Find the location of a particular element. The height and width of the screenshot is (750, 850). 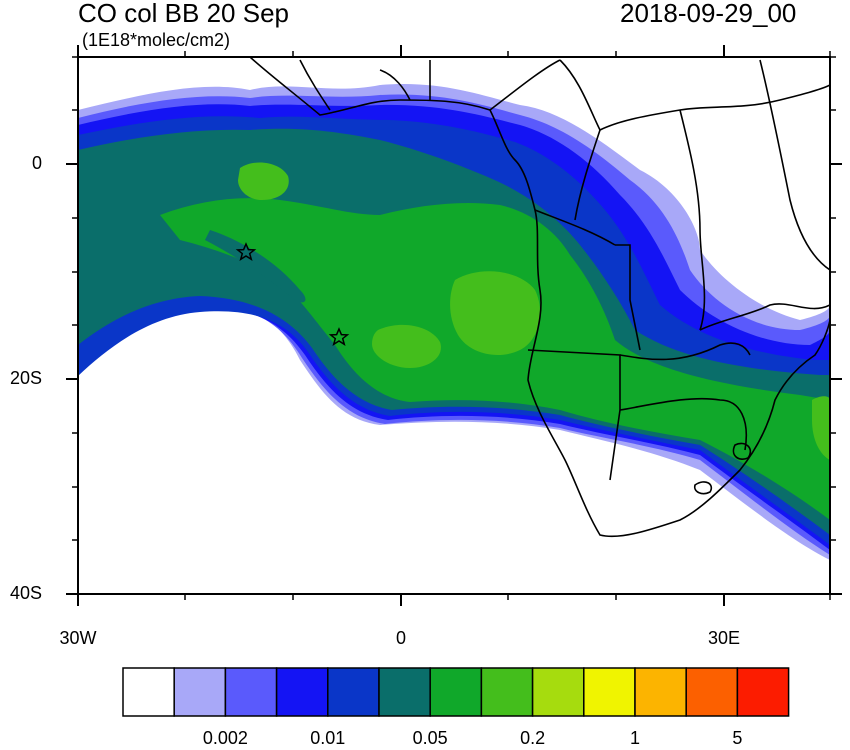

lat-label-20s: 20S is located at coordinates (25, 378).